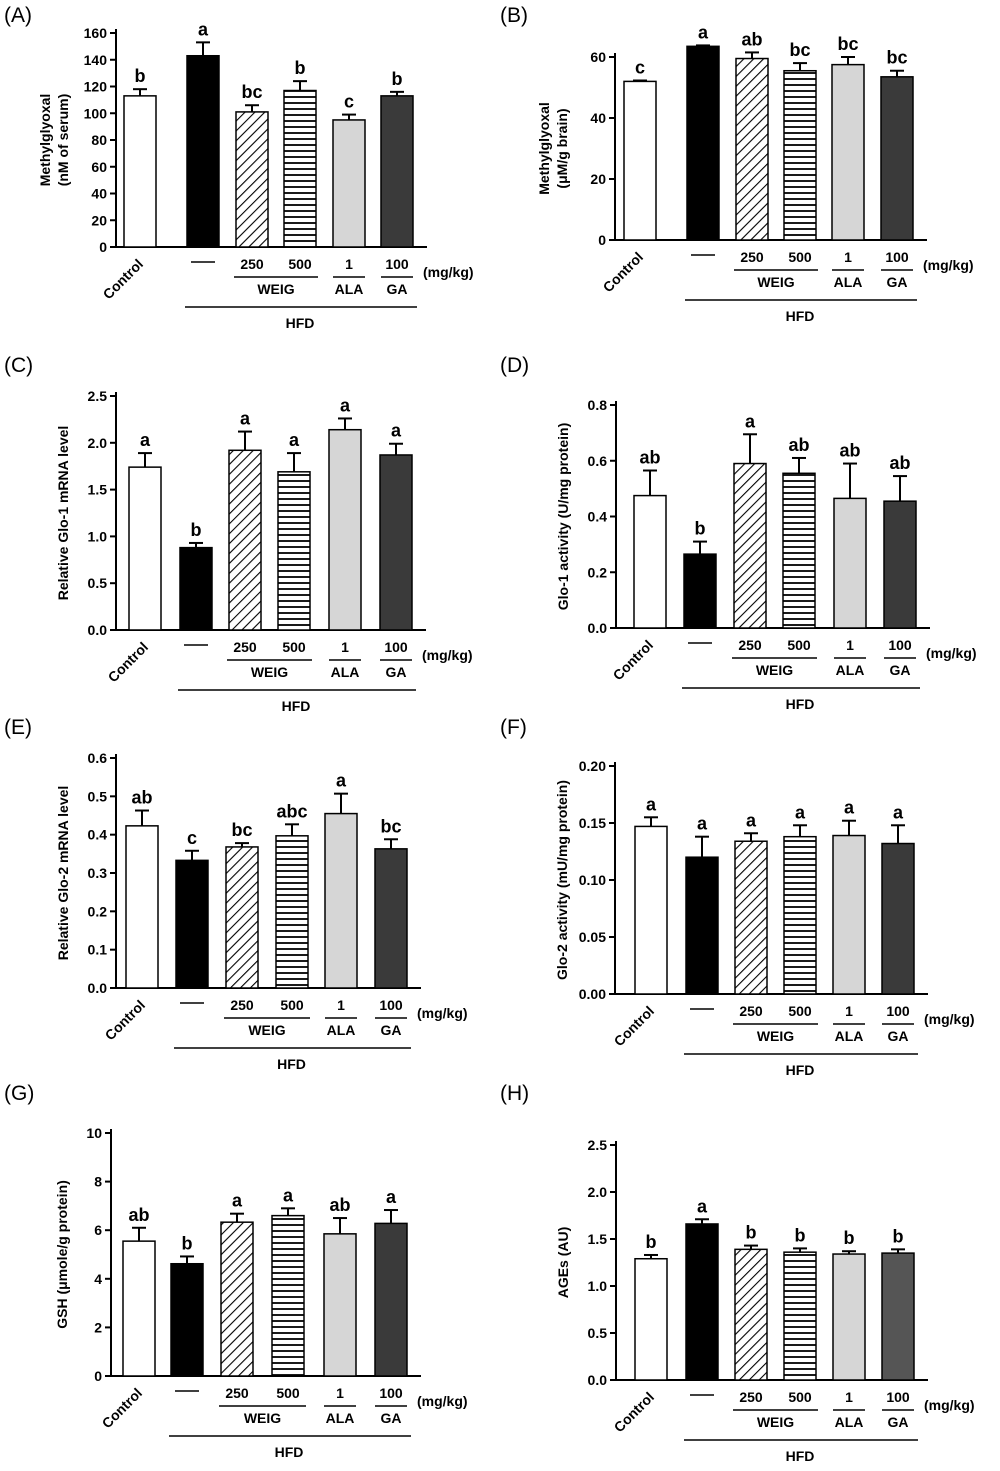 This screenshot has height=1471, width=1000. What do you see at coordinates (98, 796) in the screenshot?
I see `y-tick-label: 0.5` at bounding box center [98, 796].